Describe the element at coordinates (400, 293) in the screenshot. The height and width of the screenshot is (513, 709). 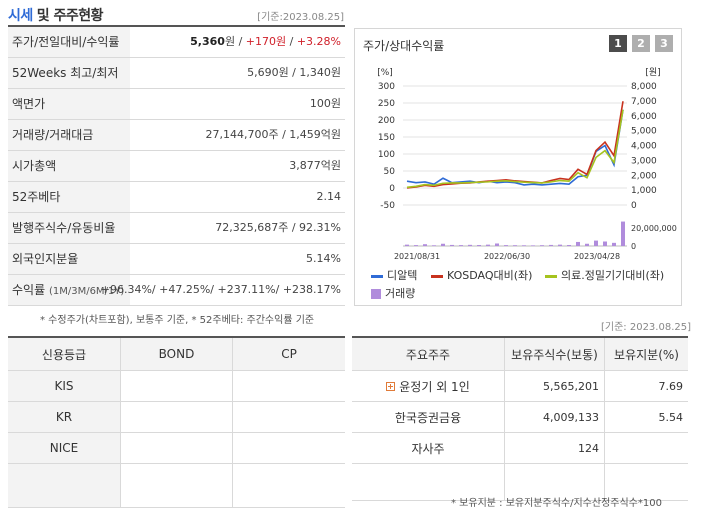
I see `legend-label: 거래량` at that location.